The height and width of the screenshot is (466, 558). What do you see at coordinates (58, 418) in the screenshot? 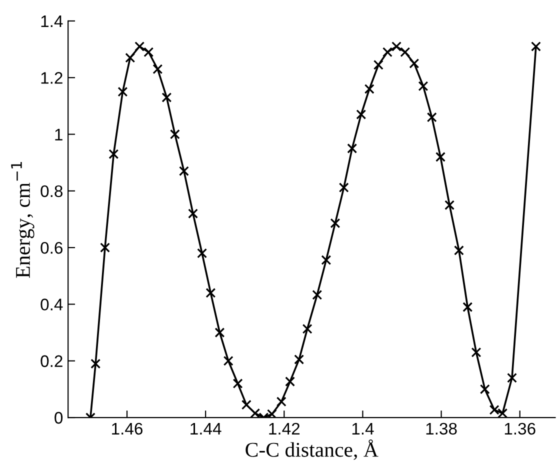
I see `y-tick-label: 0` at bounding box center [58, 418].